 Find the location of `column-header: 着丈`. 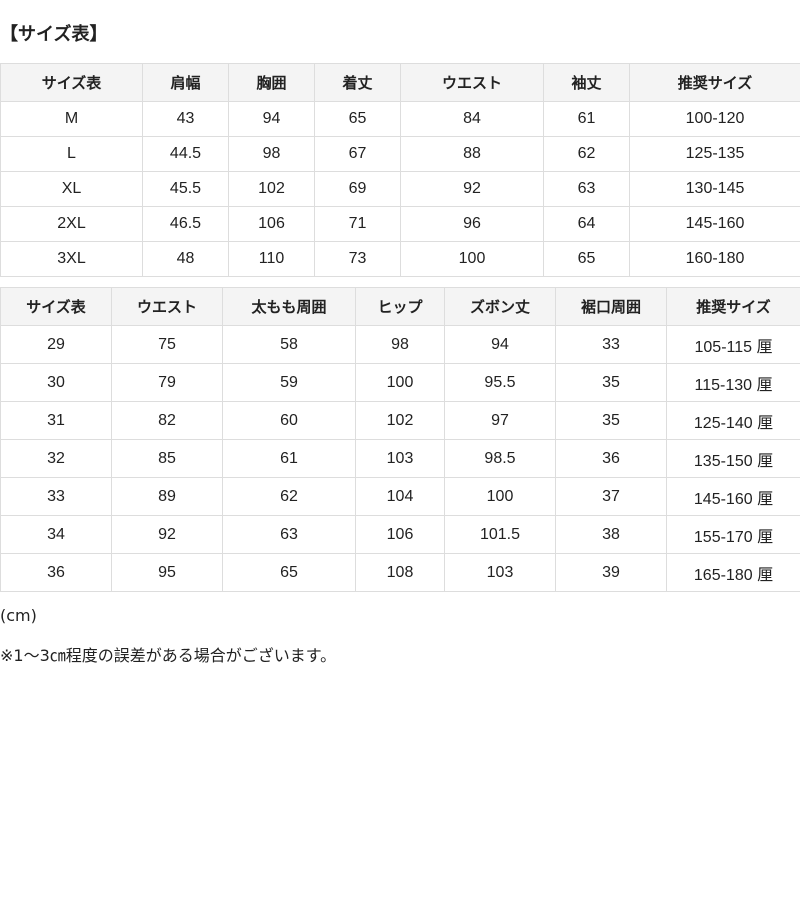

column-header: 着丈 is located at coordinates (357, 82).